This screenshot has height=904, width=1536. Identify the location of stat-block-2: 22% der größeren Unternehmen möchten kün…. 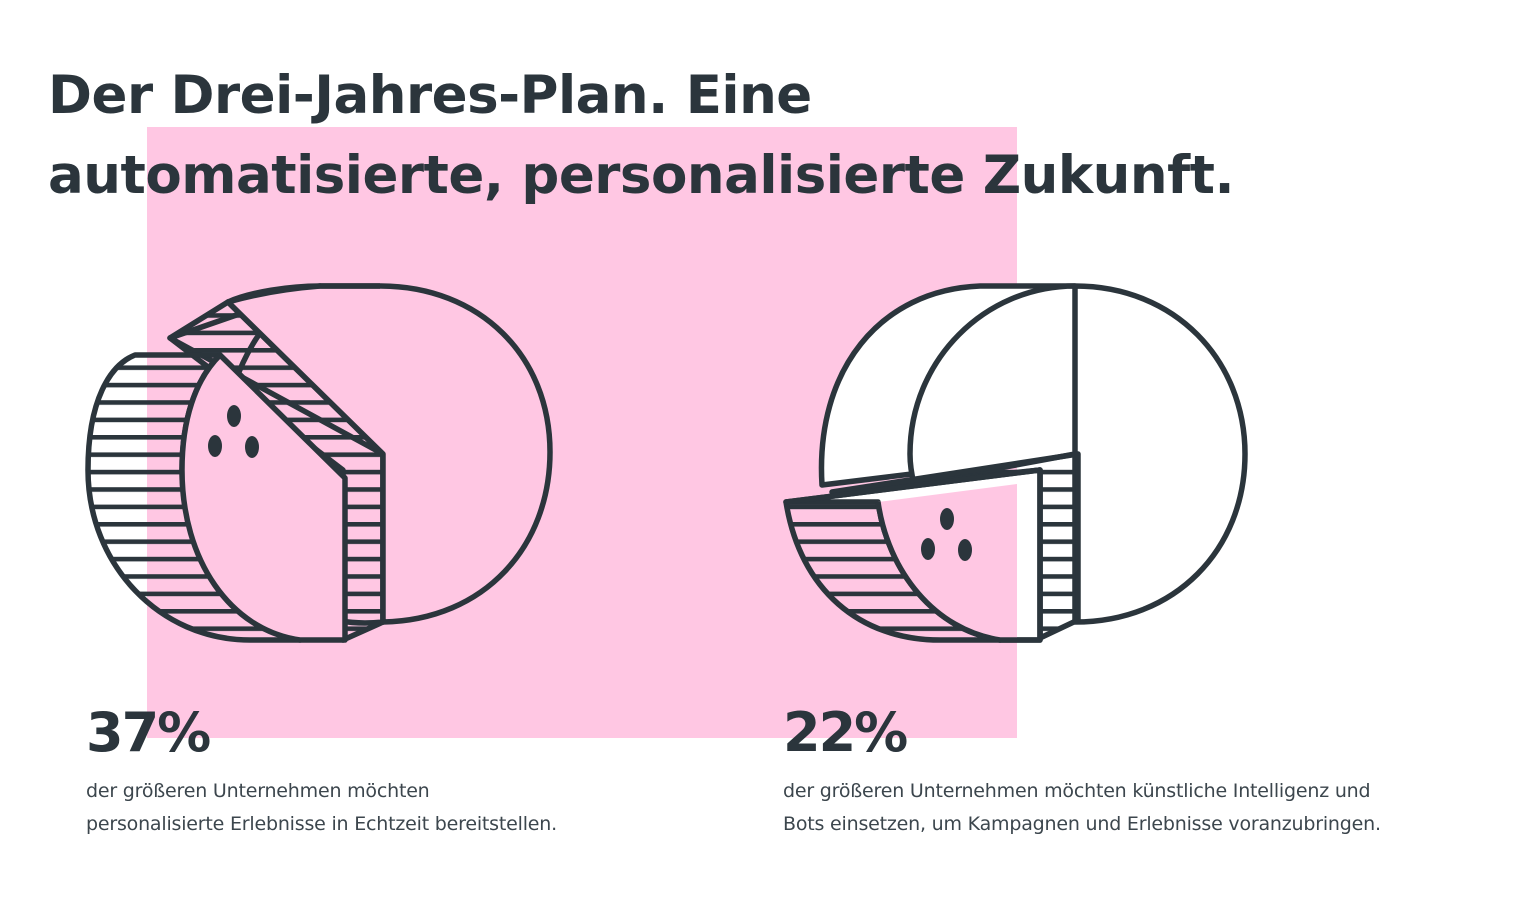
(1082, 772).